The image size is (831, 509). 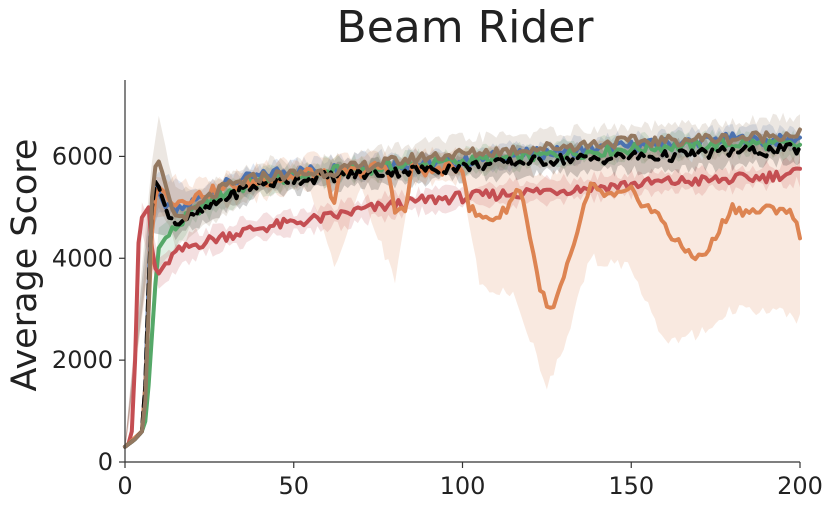 What do you see at coordinates (82, 360) in the screenshot?
I see `y-tick-label: 2000` at bounding box center [82, 360].